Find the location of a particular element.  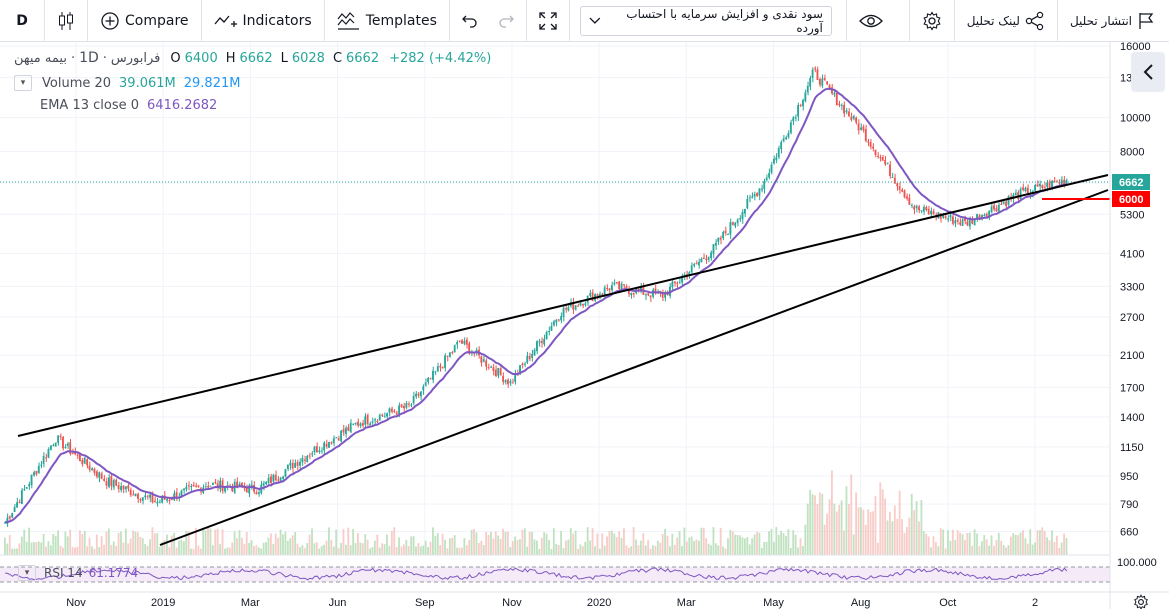

candlestick-icon is located at coordinates (66, 21).